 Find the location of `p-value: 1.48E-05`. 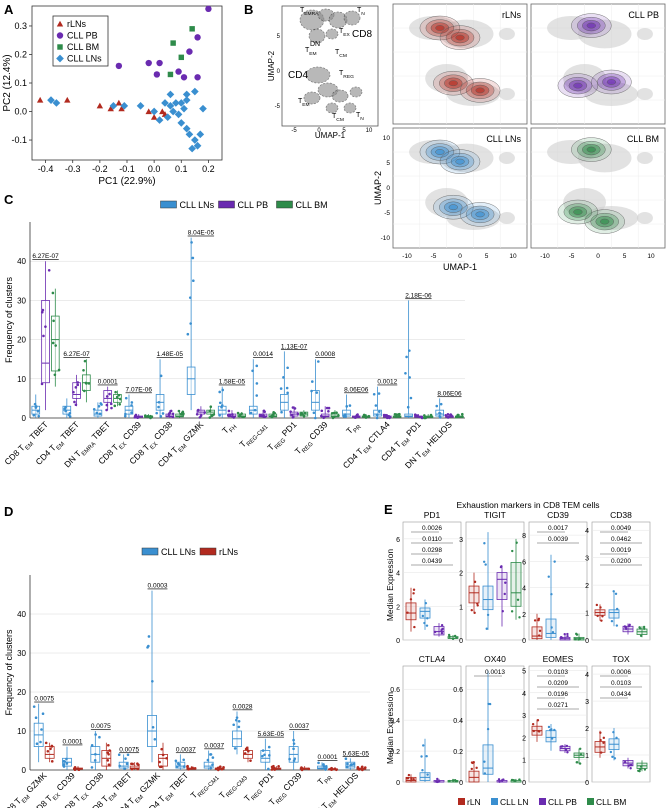

p-value: 1.48E-05 is located at coordinates (170, 354).